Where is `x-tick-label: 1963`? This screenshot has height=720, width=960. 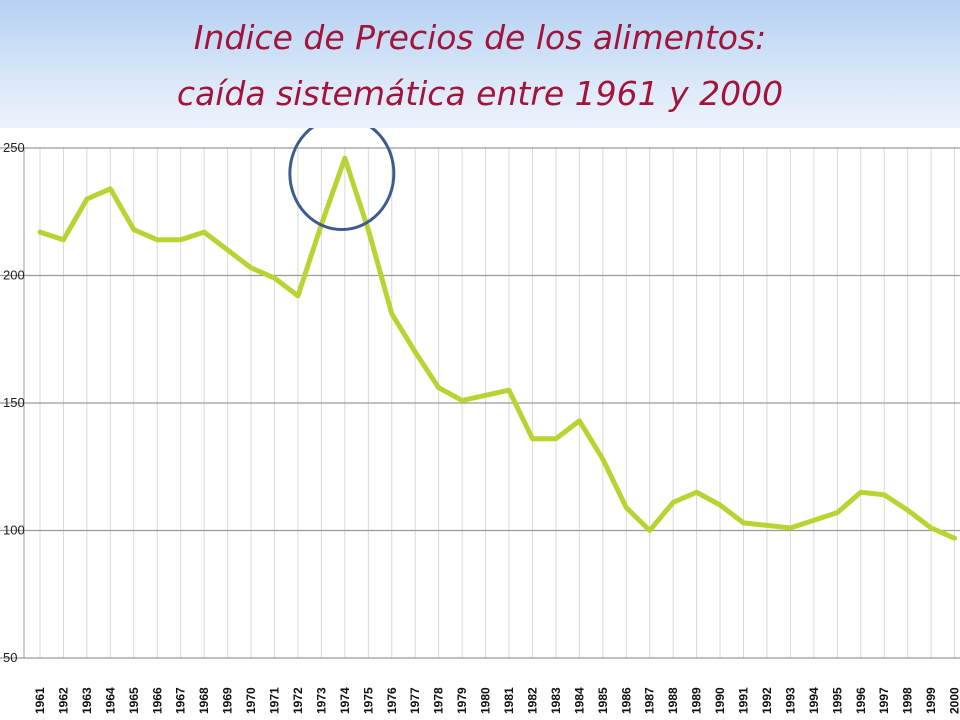 x-tick-label: 1963 is located at coordinates (87, 700).